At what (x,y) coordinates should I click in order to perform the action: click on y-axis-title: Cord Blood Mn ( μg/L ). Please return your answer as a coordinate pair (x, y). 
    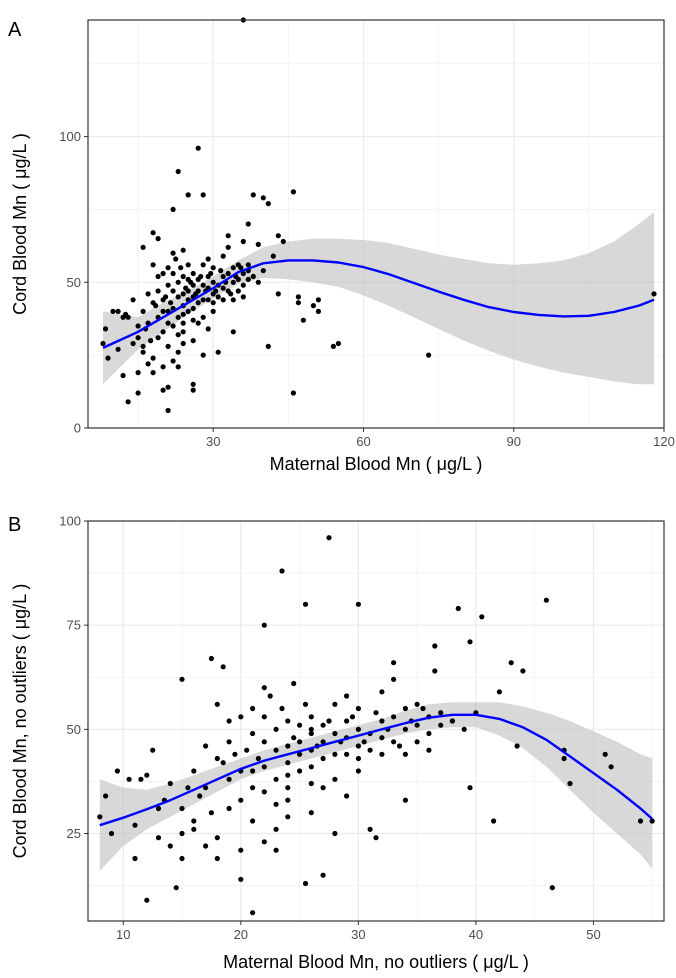
    Looking at the image, I should click on (20, 224).